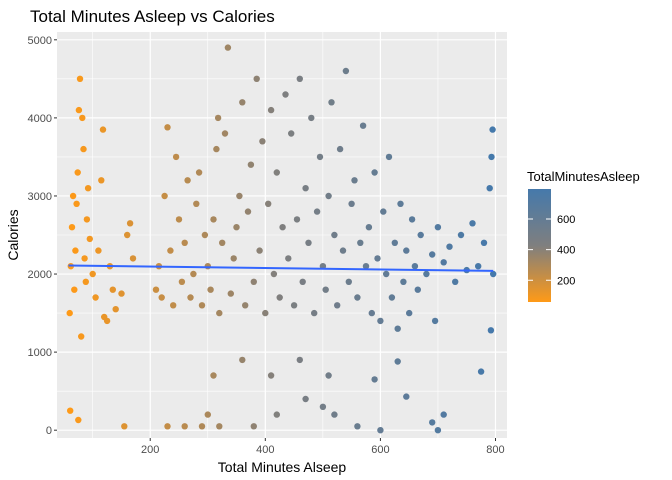 The height and width of the screenshot is (480, 672). What do you see at coordinates (323, 447) in the screenshot?
I see `x-axis-ticks: 200 400 600 800` at bounding box center [323, 447].